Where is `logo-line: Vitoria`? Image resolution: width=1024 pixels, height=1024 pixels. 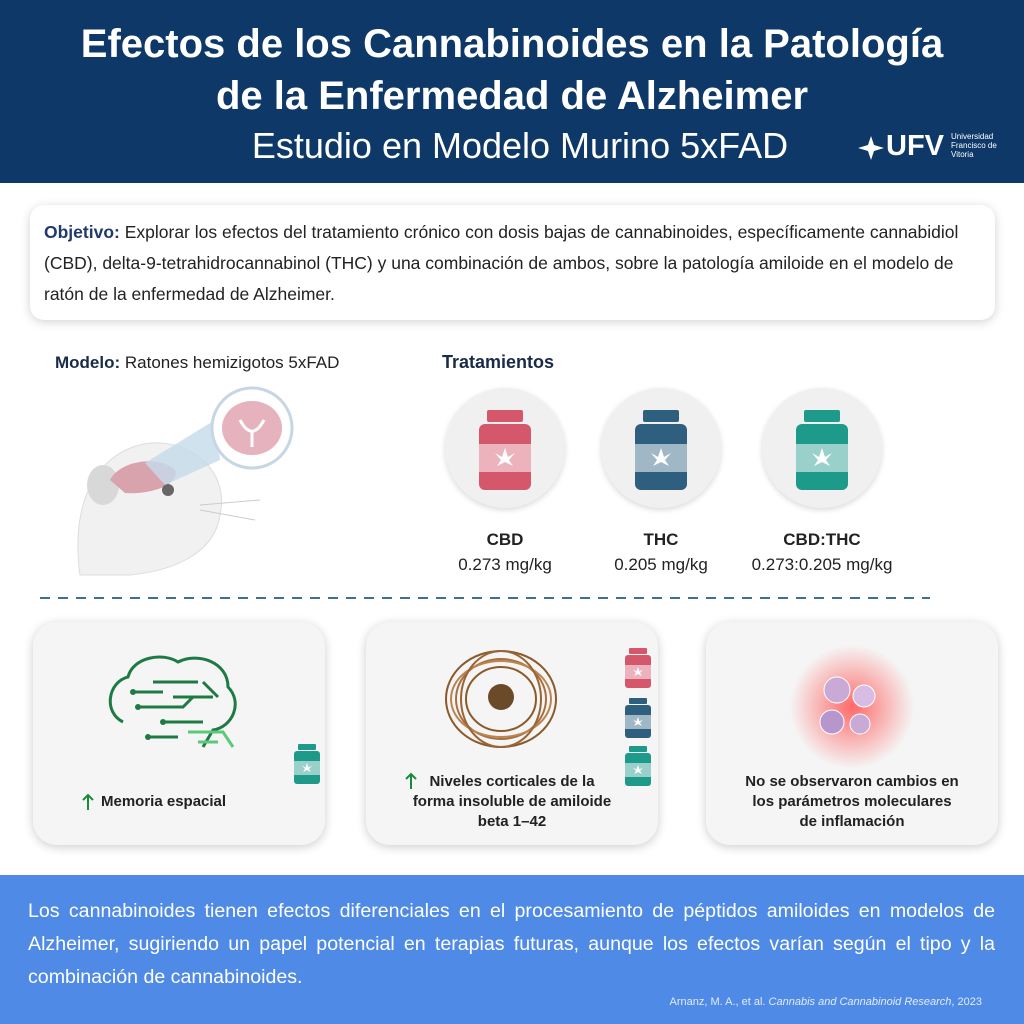 logo-line: Vitoria is located at coordinates (962, 154).